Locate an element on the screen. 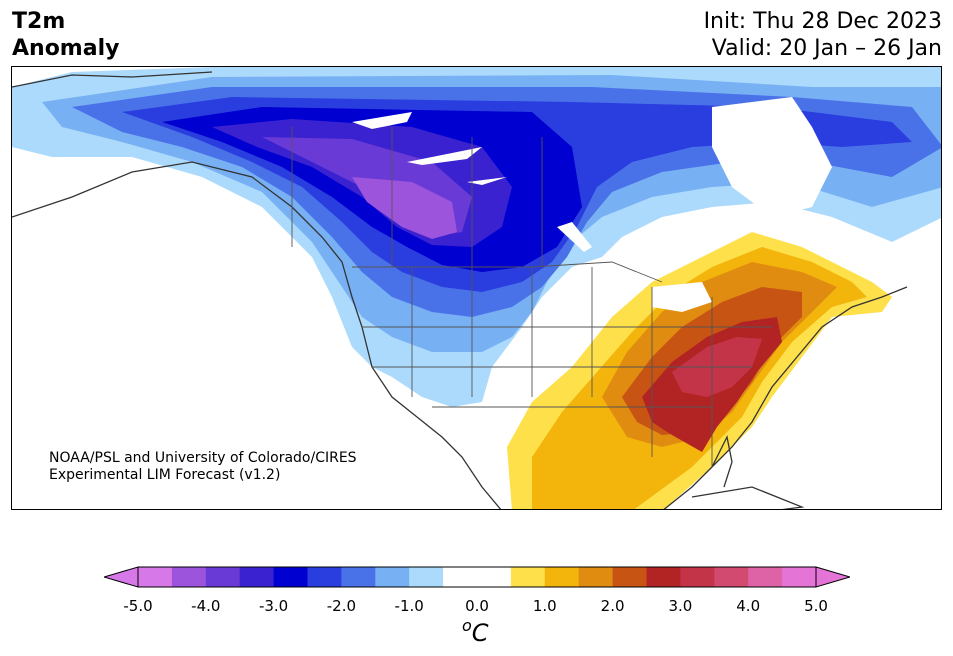 Image resolution: width=953 pixels, height=656 pixels. unit-letter: C is located at coordinates (480, 633).